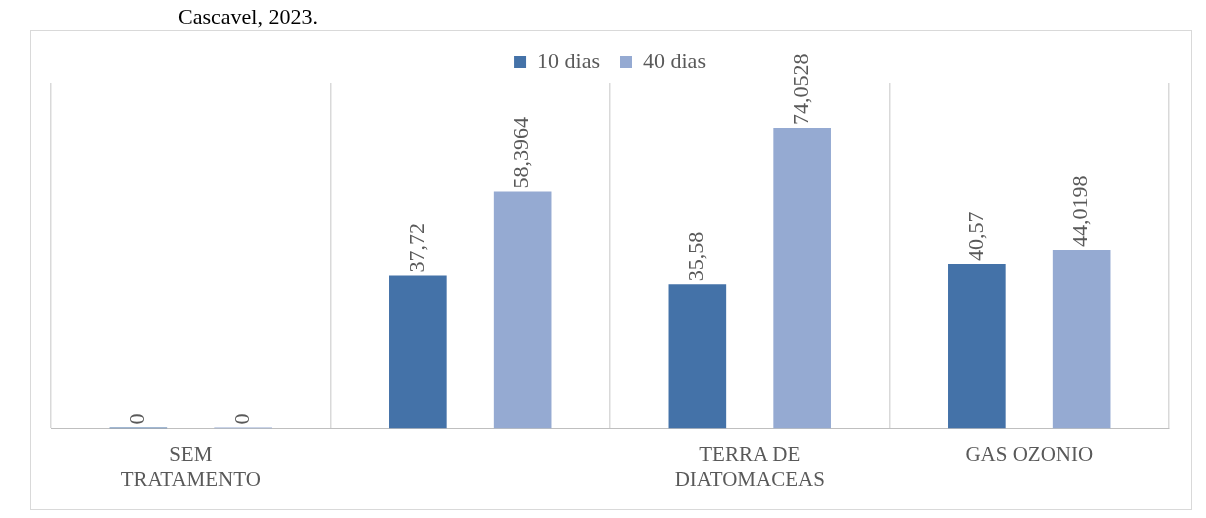 This screenshot has height=518, width=1206. Describe the element at coordinates (248, 17) in the screenshot. I see `text: Cascavel, 2023.` at that location.